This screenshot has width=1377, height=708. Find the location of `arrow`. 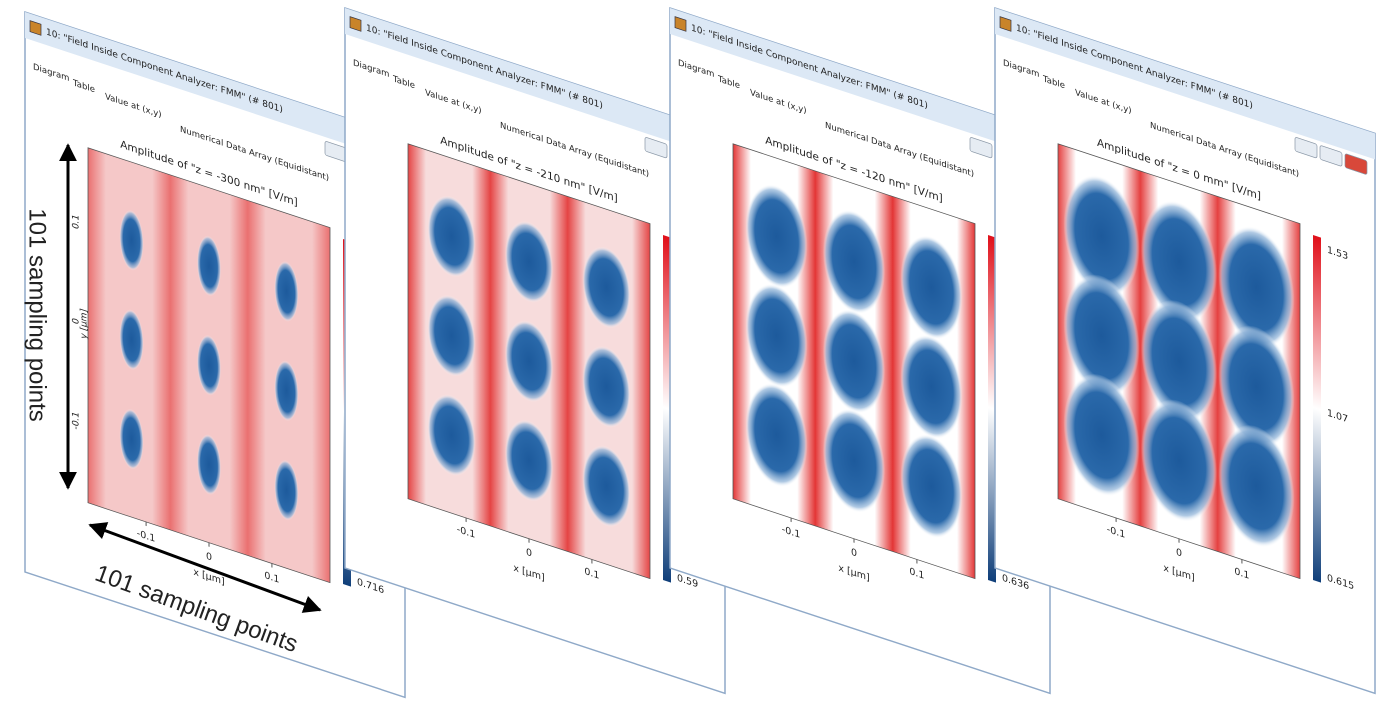

arrow is located at coordinates (205, 567).